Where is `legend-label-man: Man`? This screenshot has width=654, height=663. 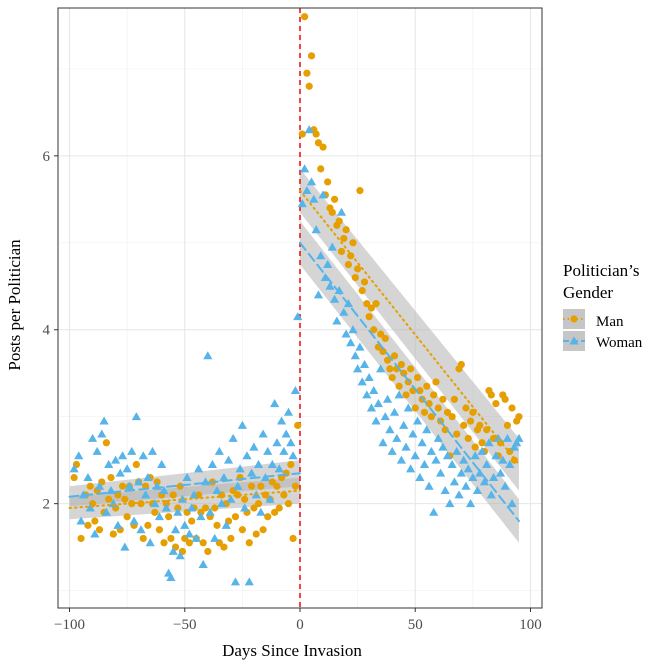 legend-label-man: Man is located at coordinates (610, 322).